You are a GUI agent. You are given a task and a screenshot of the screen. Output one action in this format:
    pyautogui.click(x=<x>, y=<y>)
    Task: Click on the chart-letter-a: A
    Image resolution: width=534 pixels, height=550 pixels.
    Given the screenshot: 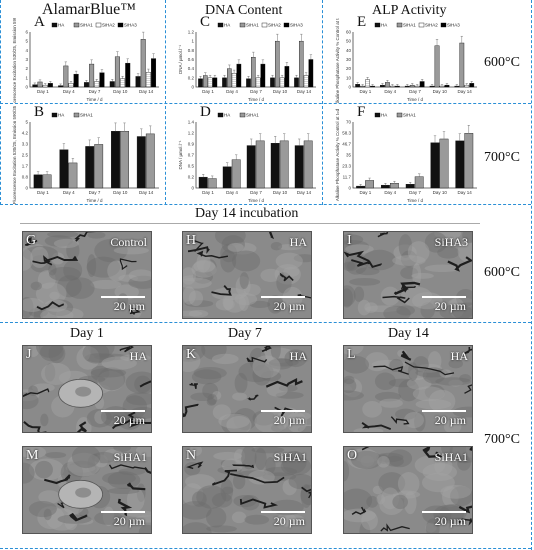 What is the action you would take?
    pyautogui.click(x=39, y=22)
    